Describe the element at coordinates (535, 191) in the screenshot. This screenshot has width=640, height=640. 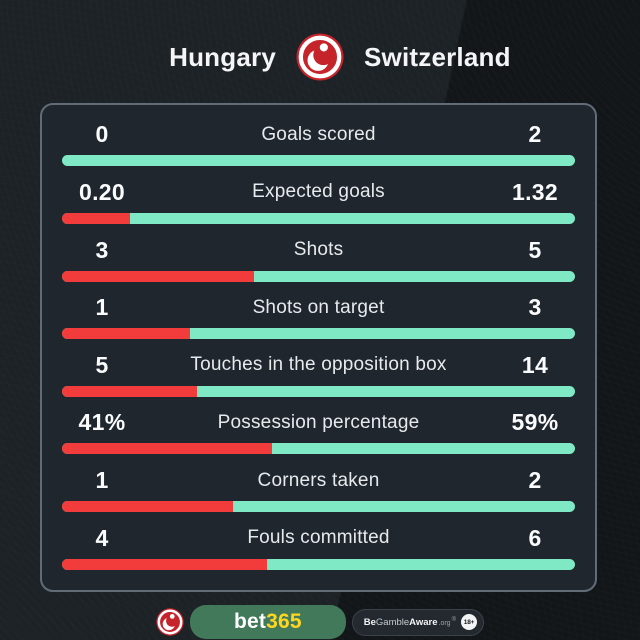
I see `away-value: 1.32` at that location.